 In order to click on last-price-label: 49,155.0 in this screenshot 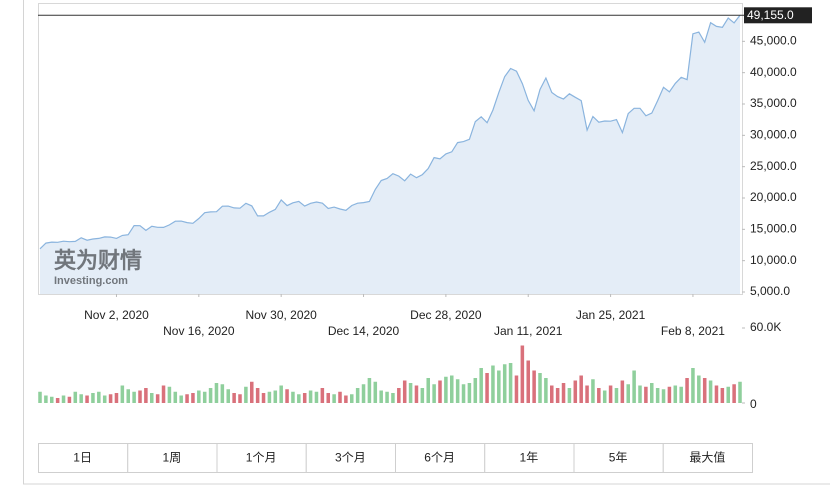, I will do `click(770, 15)`.